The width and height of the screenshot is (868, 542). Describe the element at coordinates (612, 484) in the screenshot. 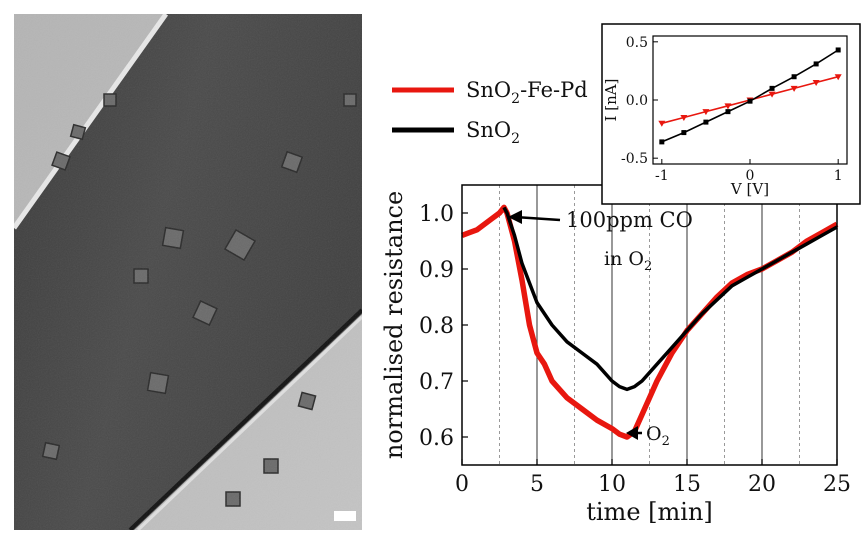

I see `x-tick-label: 10` at that location.